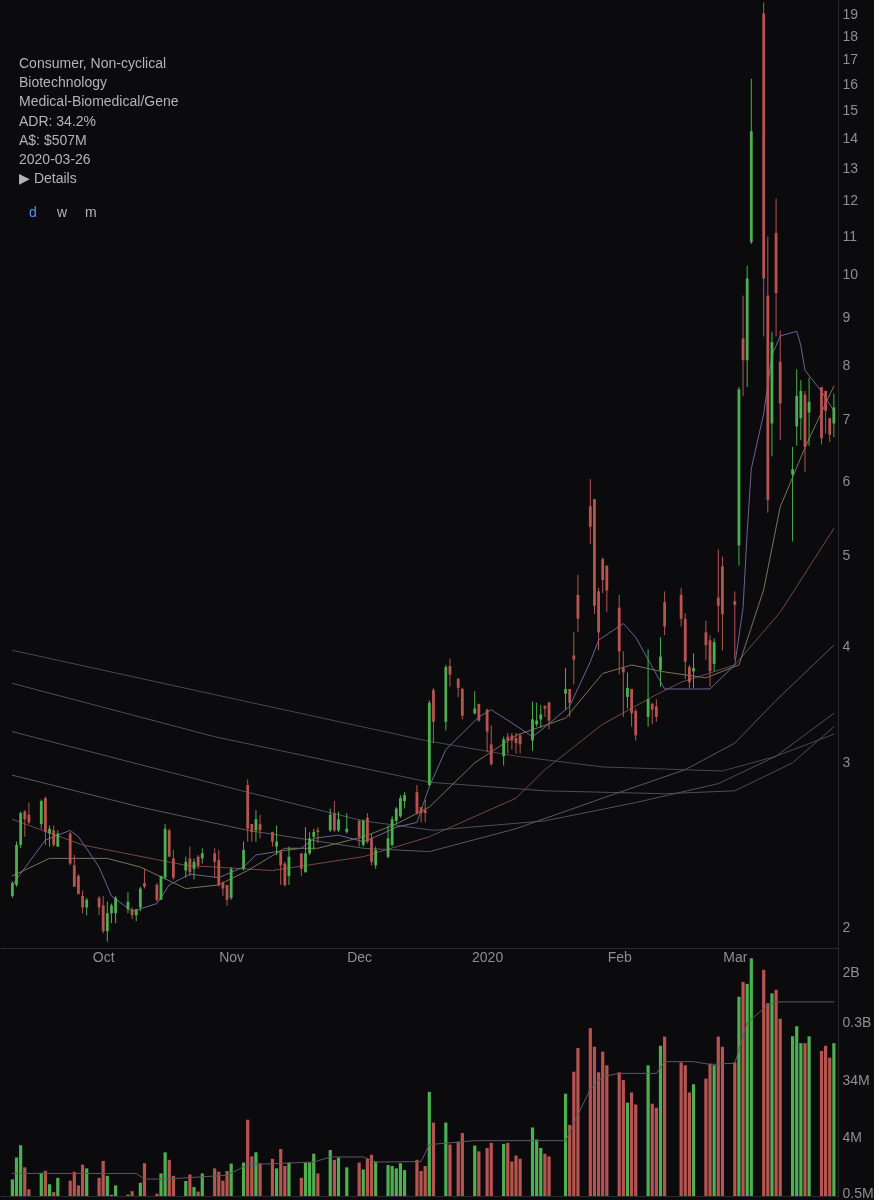  What do you see at coordinates (850, 14) in the screenshot?
I see `y-tick-label: 19` at bounding box center [850, 14].